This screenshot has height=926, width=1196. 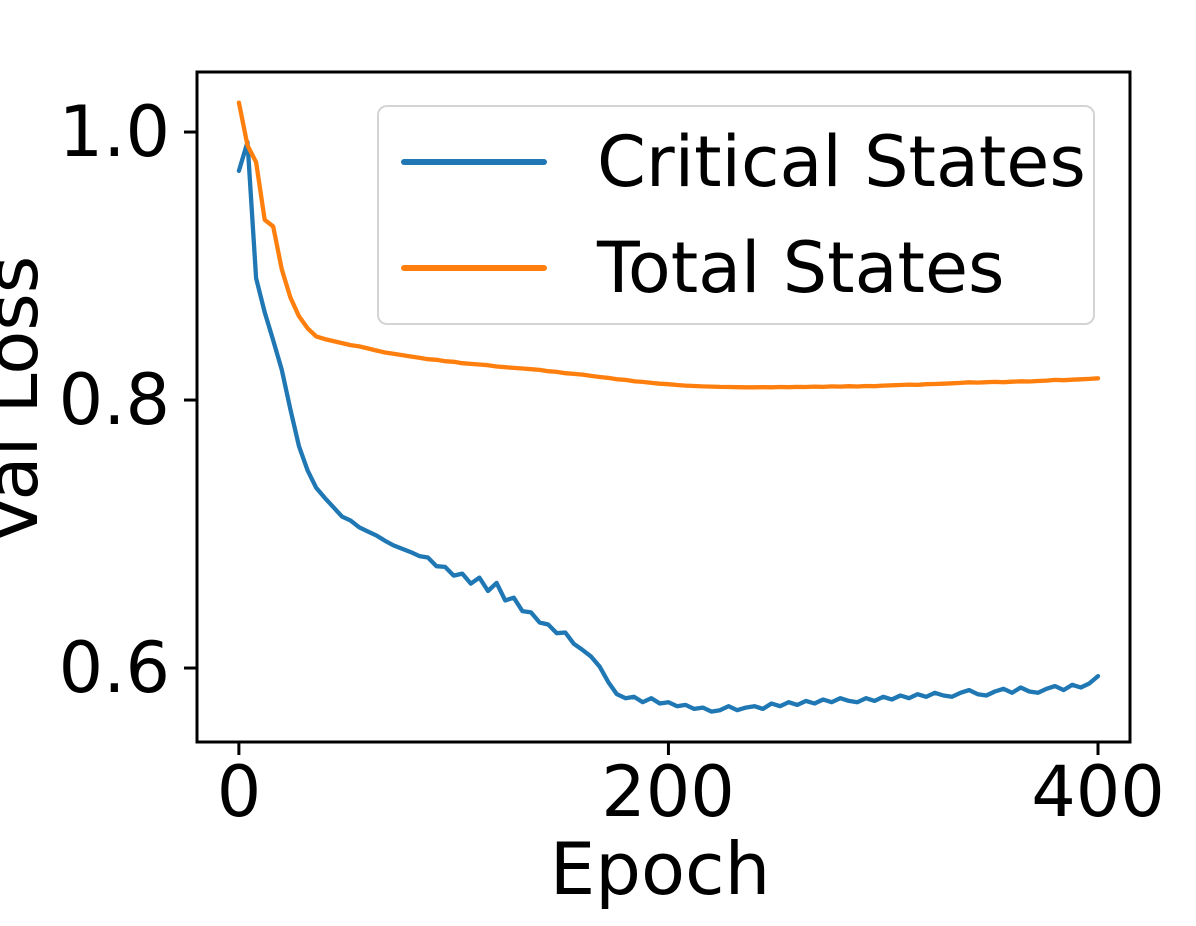 What do you see at coordinates (660, 869) in the screenshot?
I see `x-axis-label: Epoch` at bounding box center [660, 869].